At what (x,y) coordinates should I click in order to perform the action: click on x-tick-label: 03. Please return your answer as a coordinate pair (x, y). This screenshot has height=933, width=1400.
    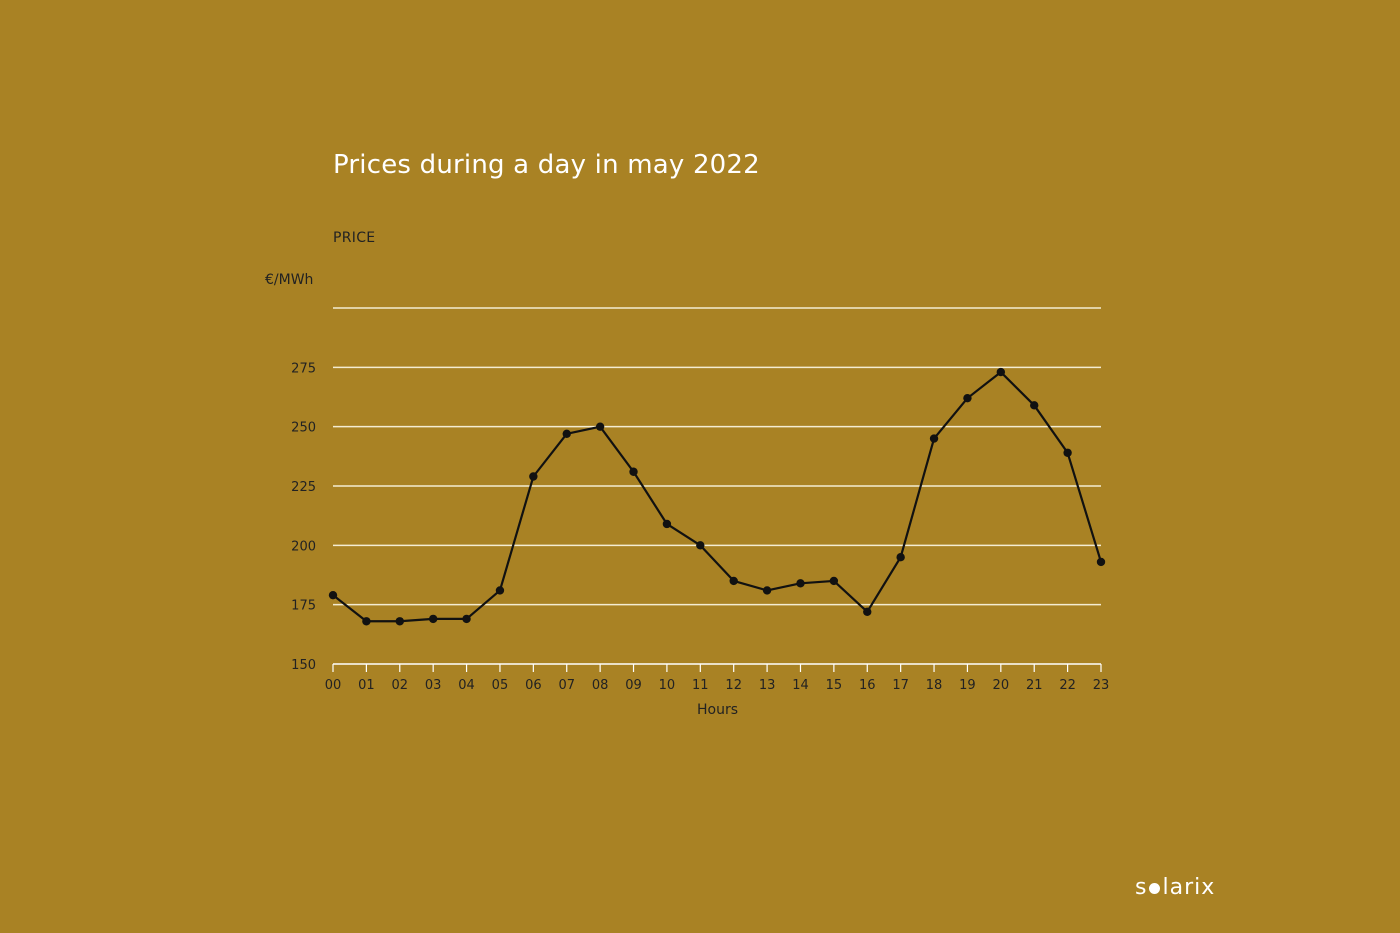
    Looking at the image, I should click on (433, 685).